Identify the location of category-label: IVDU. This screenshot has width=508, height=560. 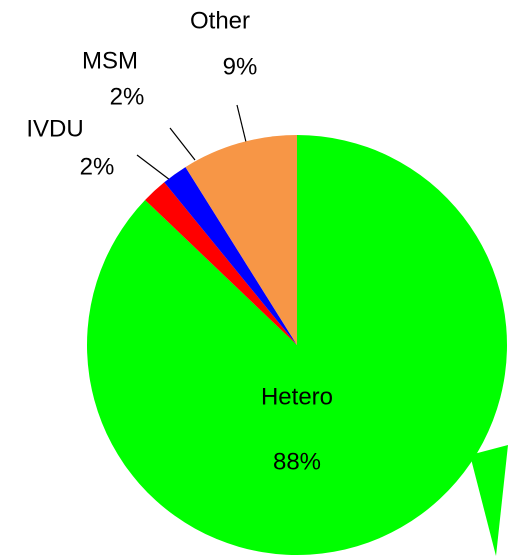
(54, 128).